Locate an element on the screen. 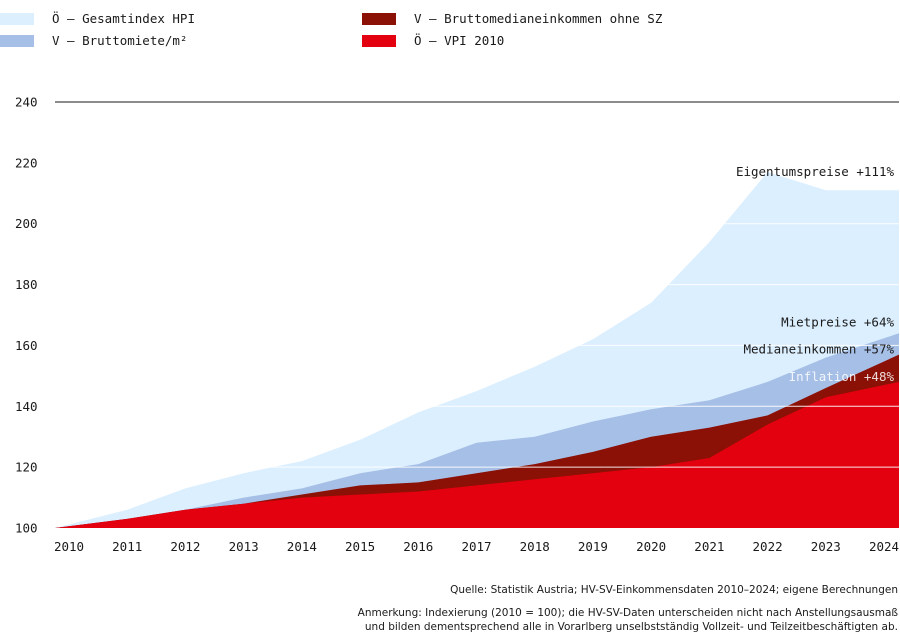 The height and width of the screenshot is (634, 900). y-tick-label: 160 is located at coordinates (26, 345).